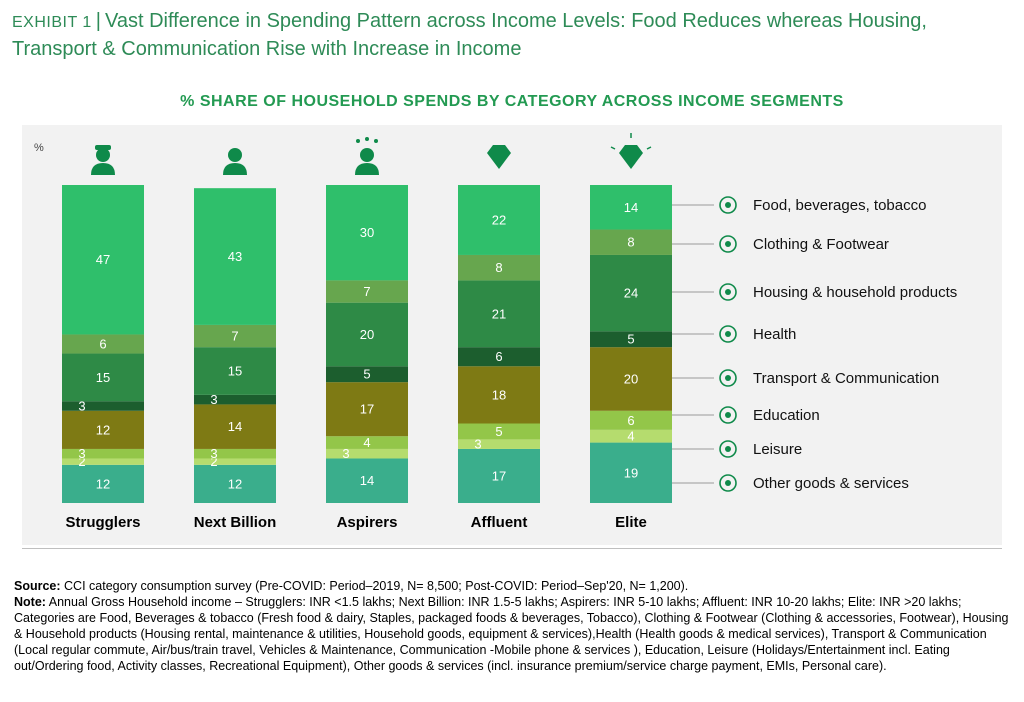  I want to click on source-label: Source:, so click(37, 586).